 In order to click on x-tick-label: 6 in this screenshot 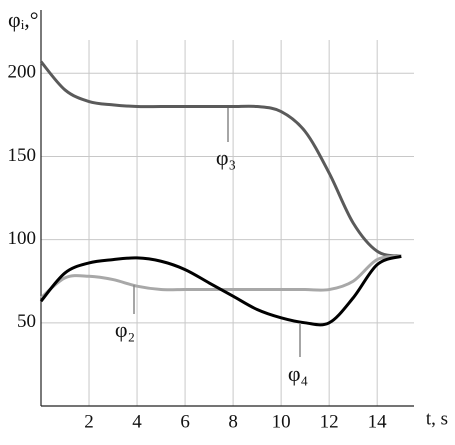, I will do `click(185, 421)`.